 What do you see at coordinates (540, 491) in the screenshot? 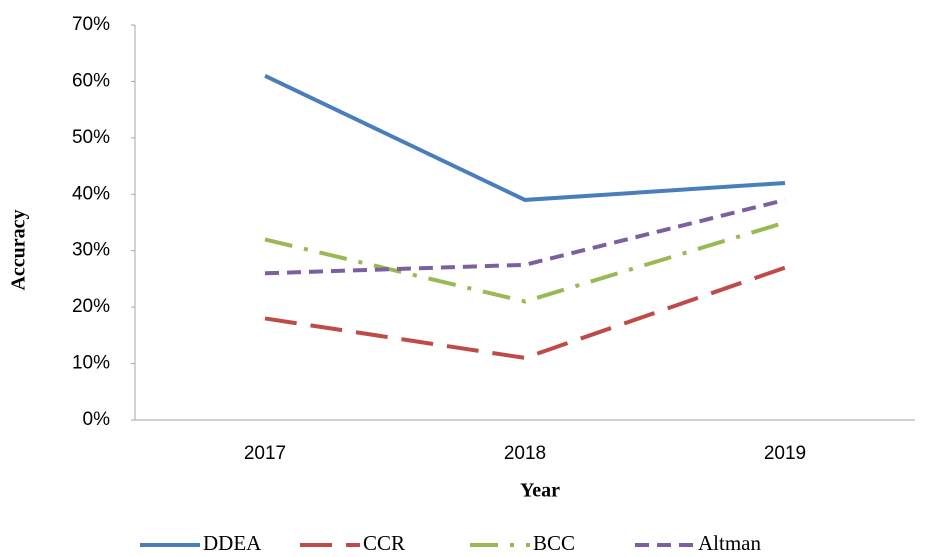
I see `x-axis-title: Year` at bounding box center [540, 491].